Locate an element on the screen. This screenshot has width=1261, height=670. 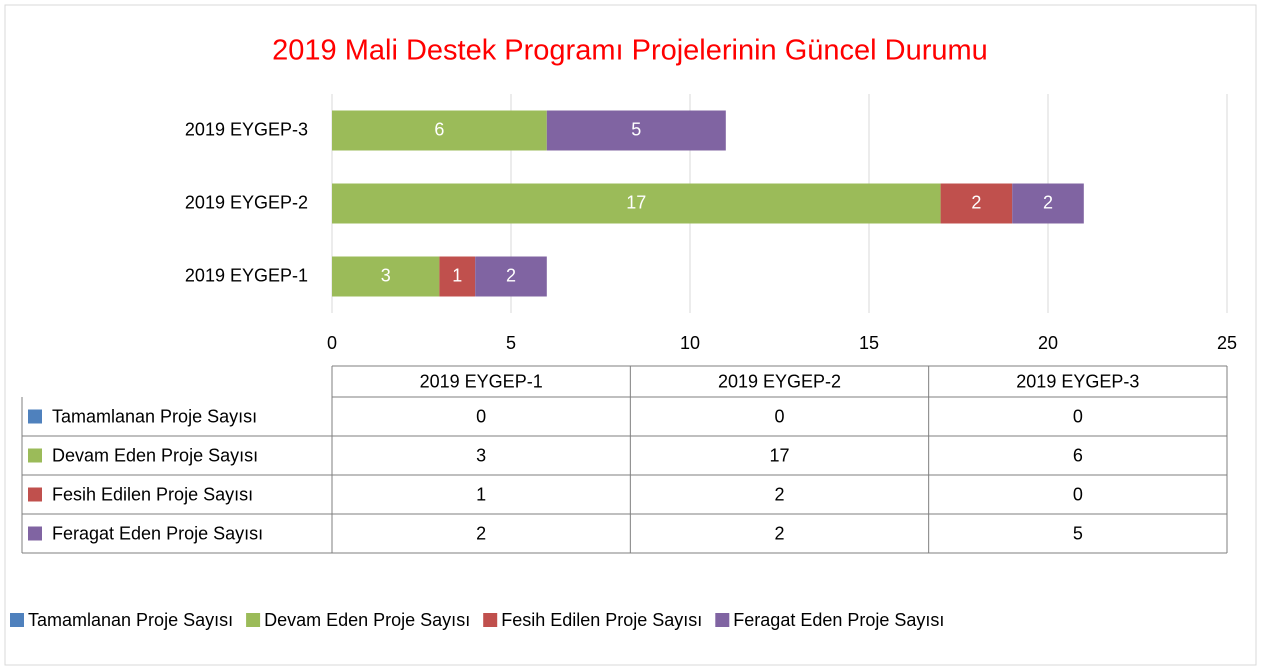
table-cell: 6 is located at coordinates (1078, 455).